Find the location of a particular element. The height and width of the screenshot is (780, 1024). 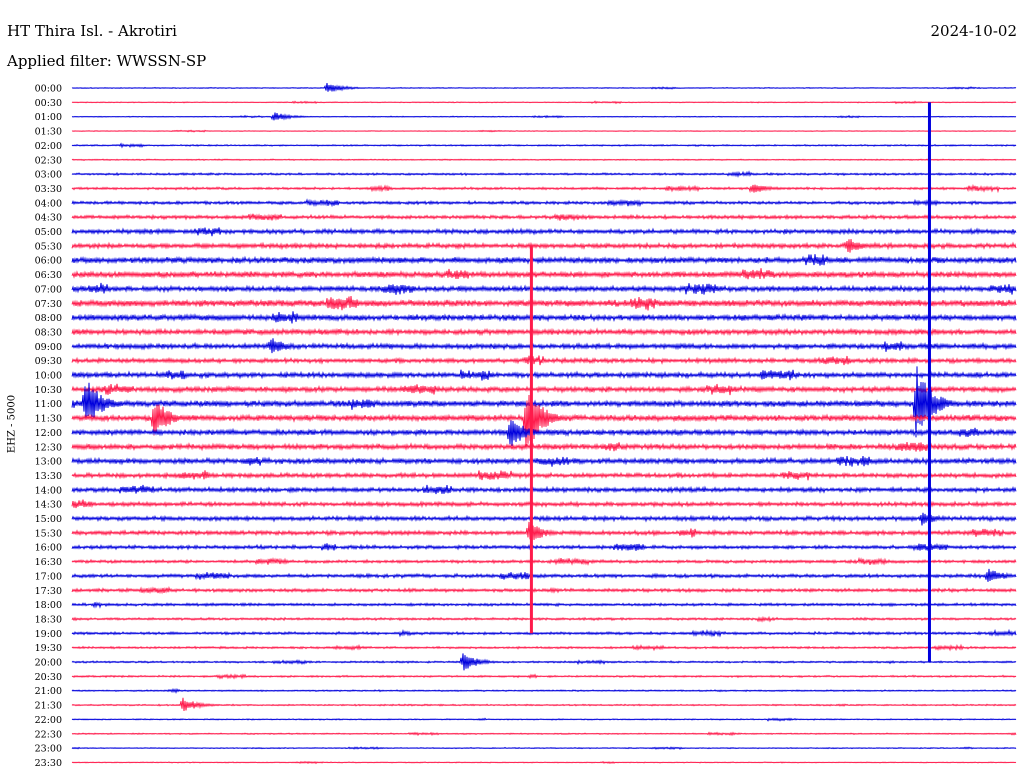

row-time-label: 17:30 is located at coordinates (48, 591).